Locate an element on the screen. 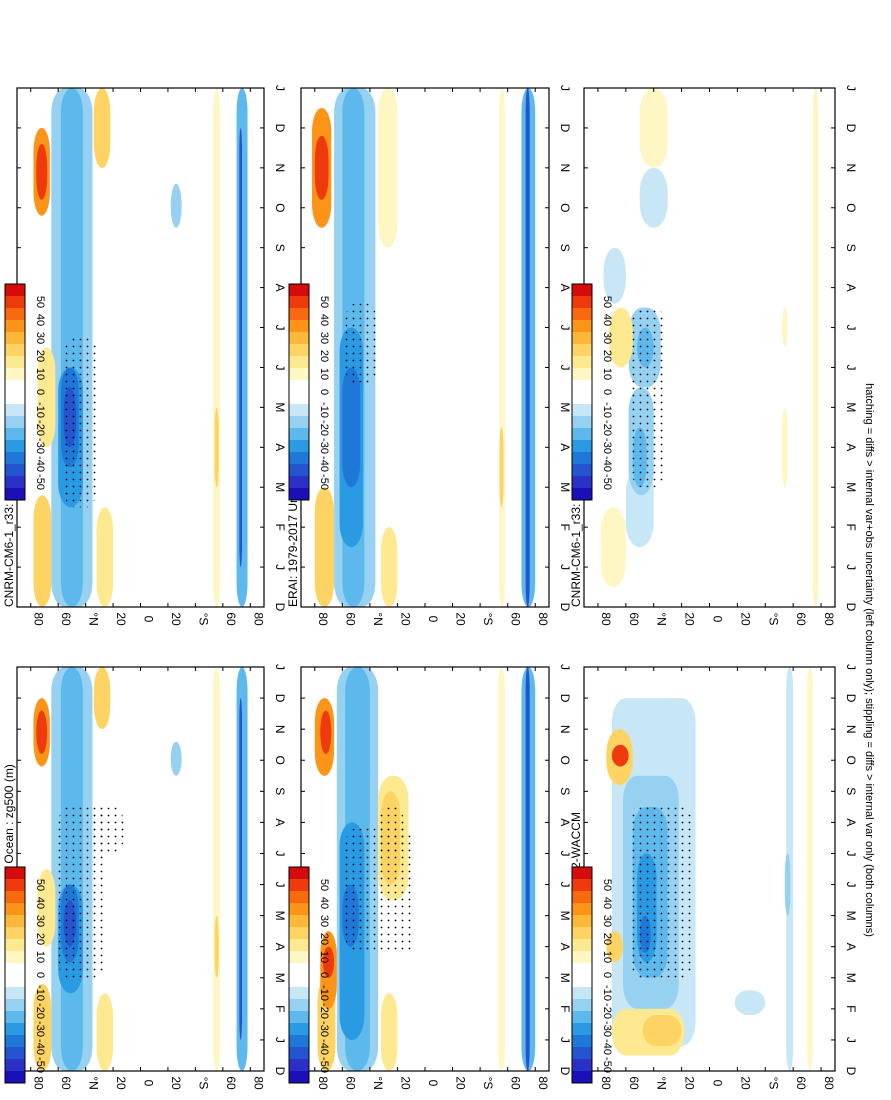  colorbar-label: 50 is located at coordinates (607, 302).